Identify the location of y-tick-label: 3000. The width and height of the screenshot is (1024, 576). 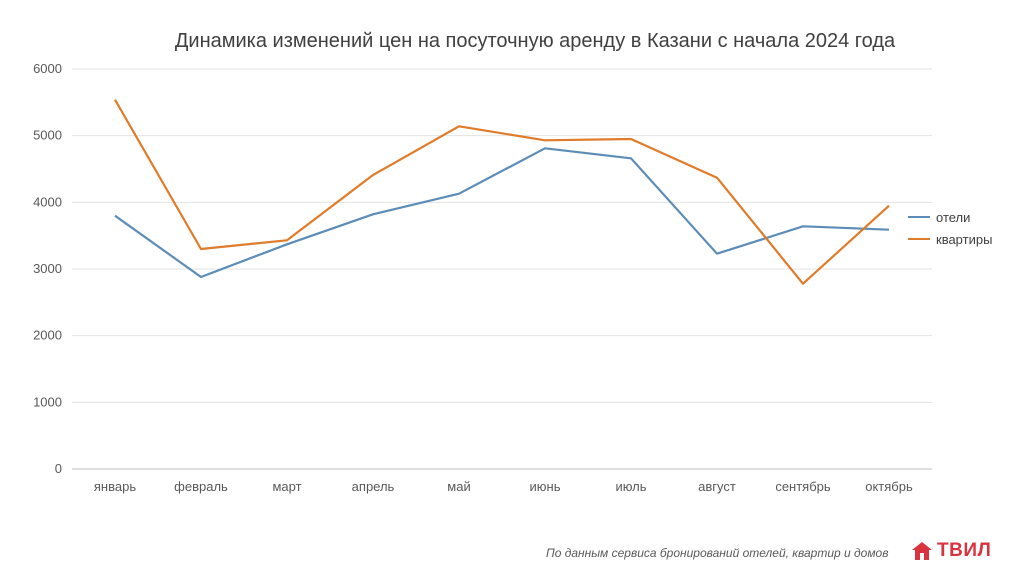
(47, 268).